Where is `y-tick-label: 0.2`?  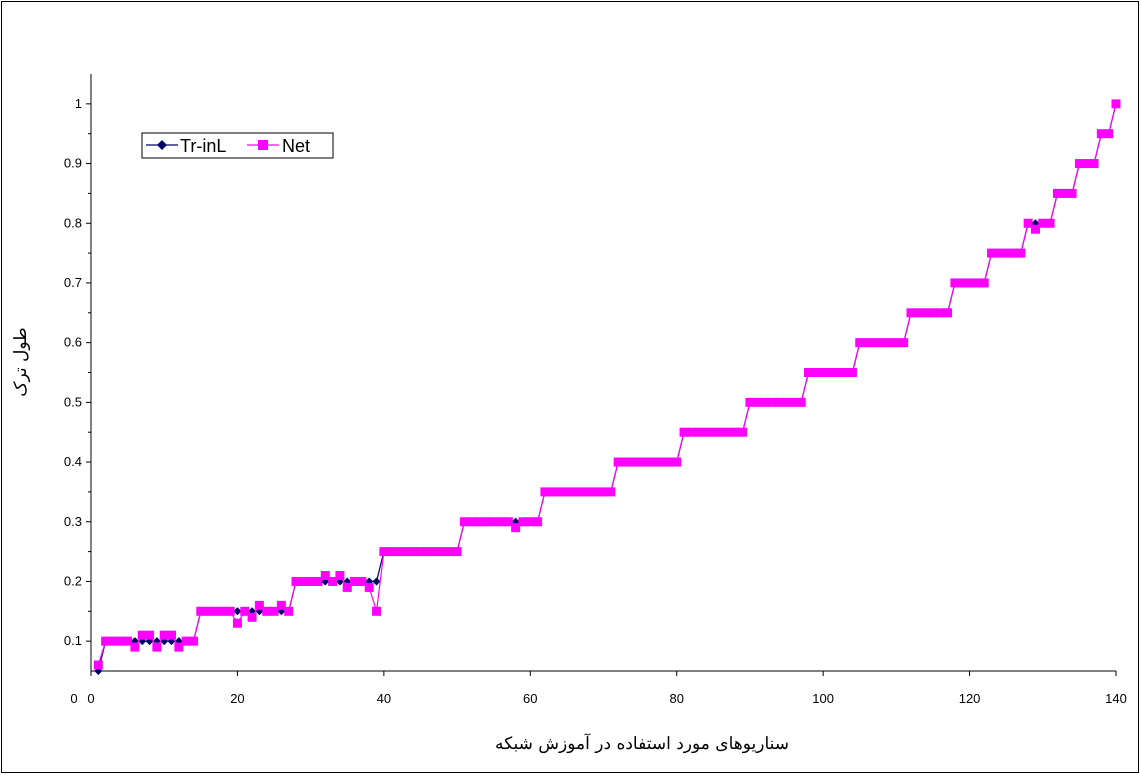
y-tick-label: 0.2 is located at coordinates (73, 580).